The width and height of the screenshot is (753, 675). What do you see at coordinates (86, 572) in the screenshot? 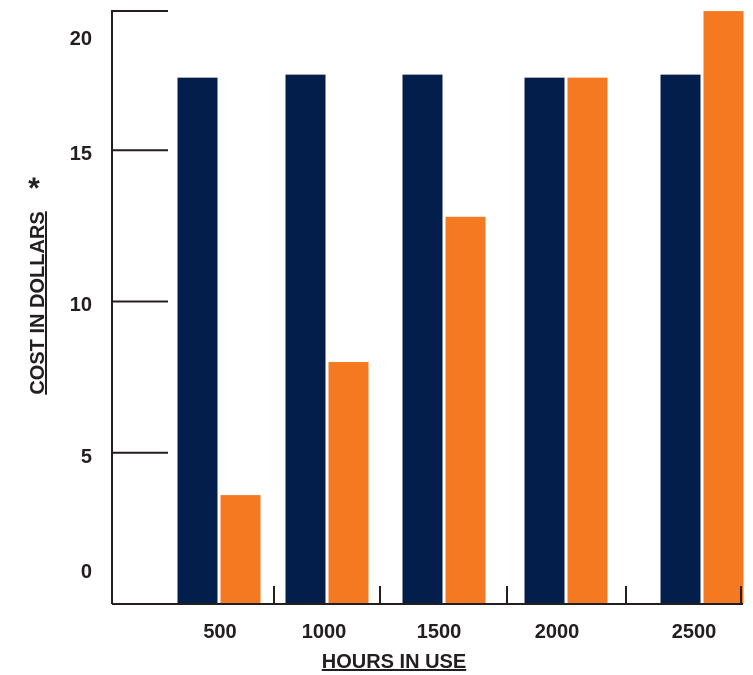
I see `y-tick-label-0: 0` at bounding box center [86, 572].